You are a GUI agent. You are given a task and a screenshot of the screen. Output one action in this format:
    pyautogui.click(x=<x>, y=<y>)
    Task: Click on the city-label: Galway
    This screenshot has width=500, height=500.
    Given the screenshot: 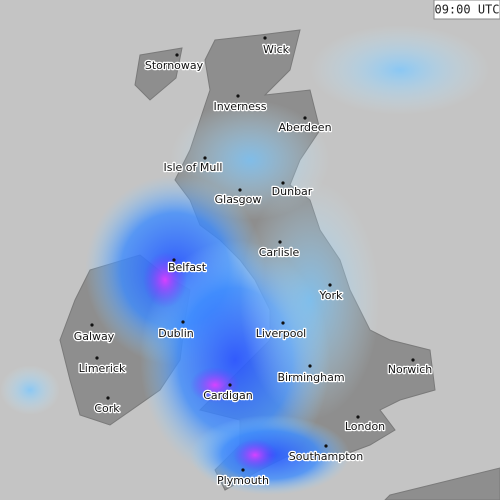 What is the action you would take?
    pyautogui.click(x=94, y=336)
    